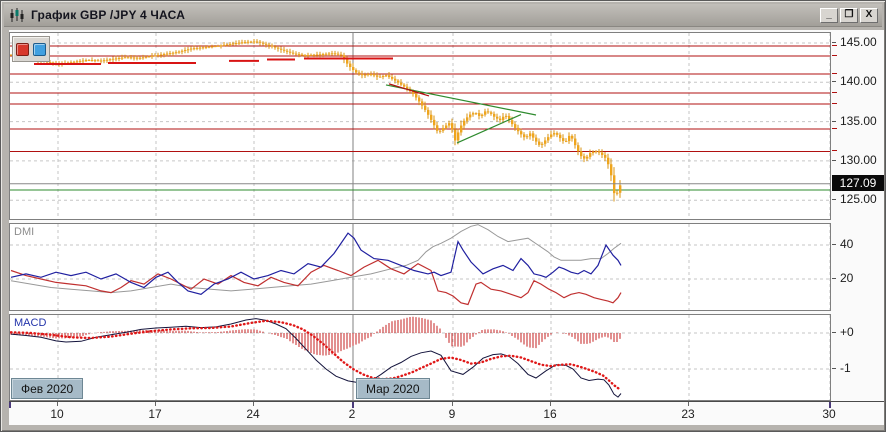 Image resolution: width=886 pixels, height=432 pixels. I want to click on blue-square-button, so click(39, 49).